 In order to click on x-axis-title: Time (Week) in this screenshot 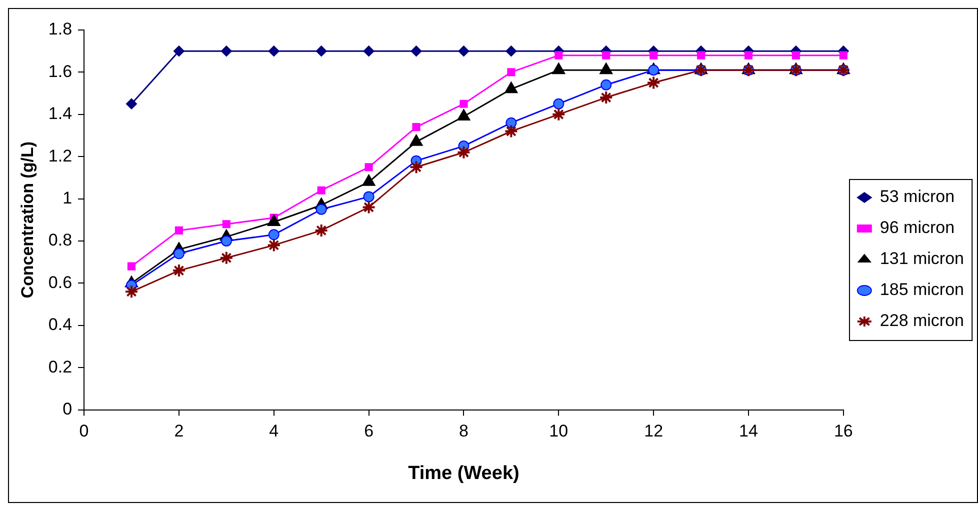, I will do `click(464, 473)`.